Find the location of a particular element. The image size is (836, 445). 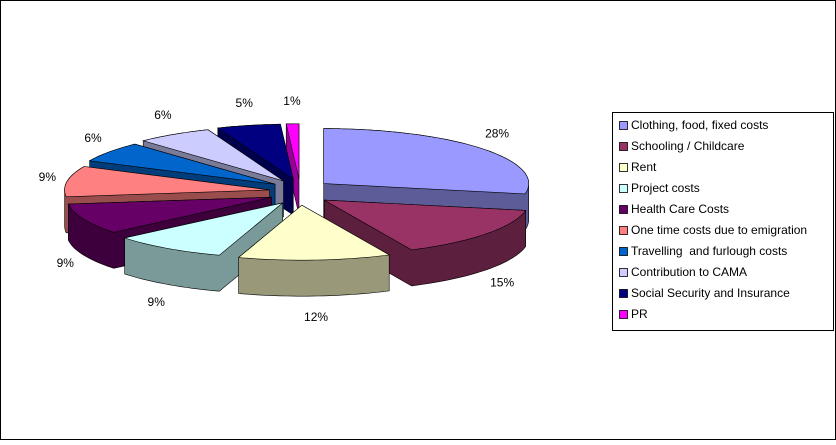

legend-label: Clothing, food, fixed costs is located at coordinates (699, 125).